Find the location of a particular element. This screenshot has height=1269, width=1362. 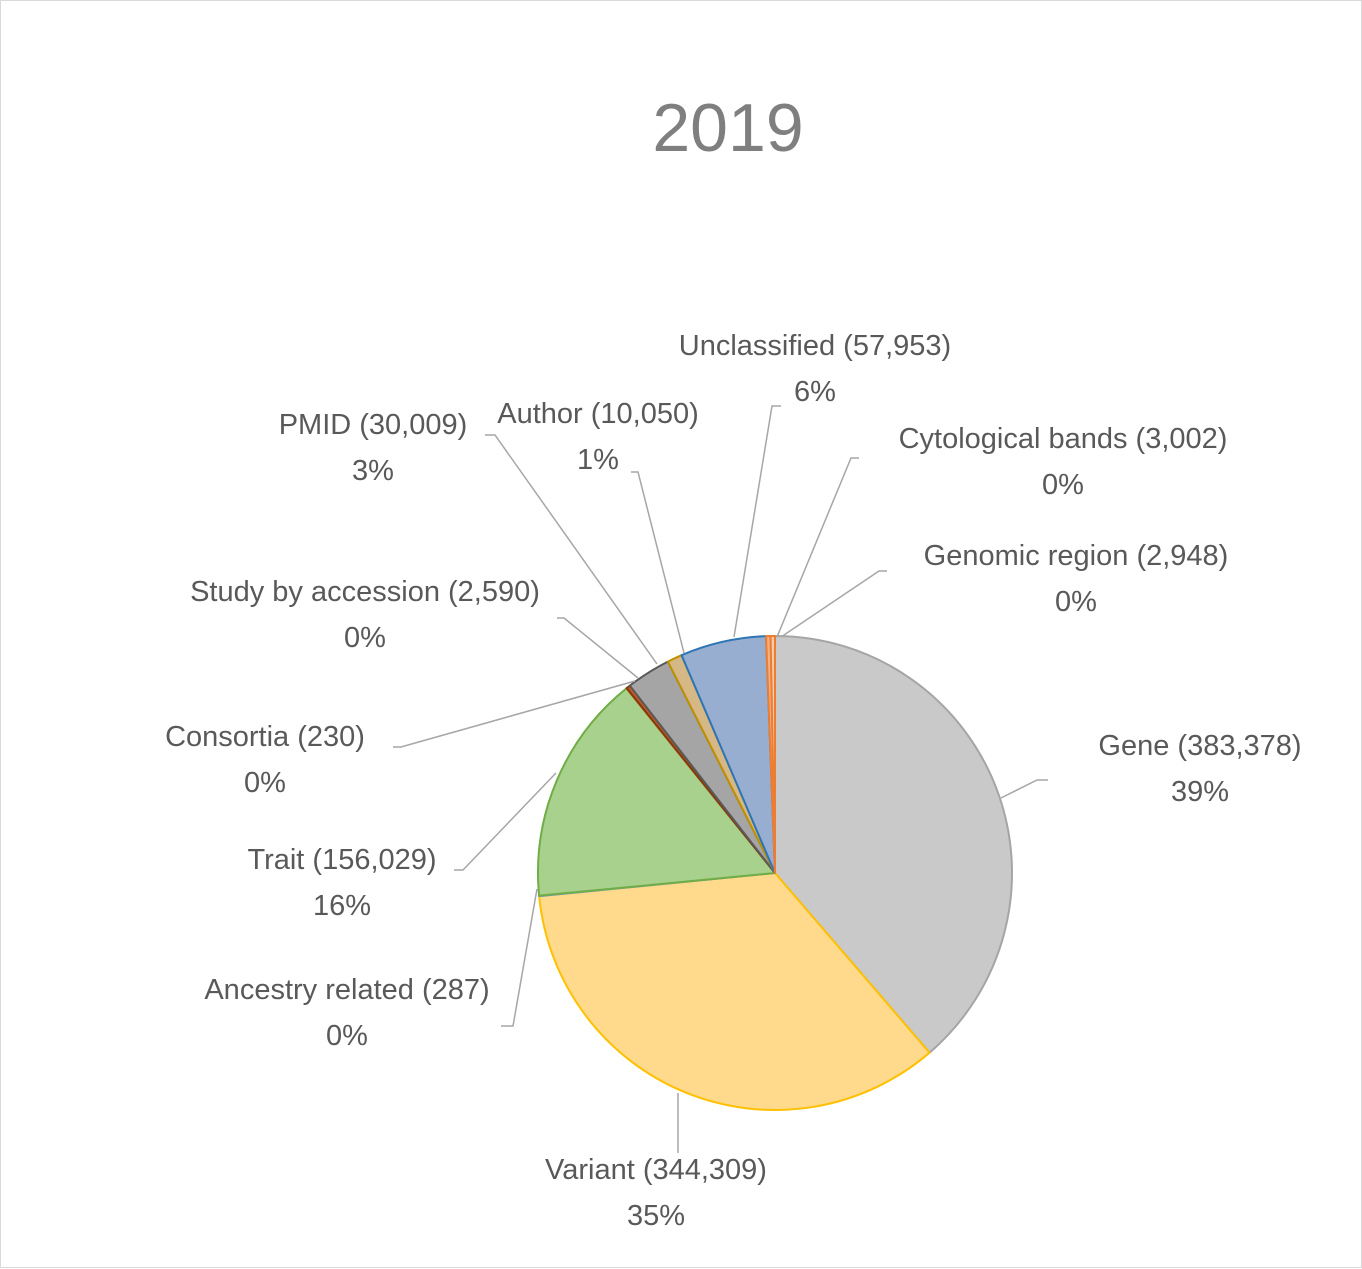

data-label-category-study-by-accession: Study by accession (2,590) is located at coordinates (365, 592).